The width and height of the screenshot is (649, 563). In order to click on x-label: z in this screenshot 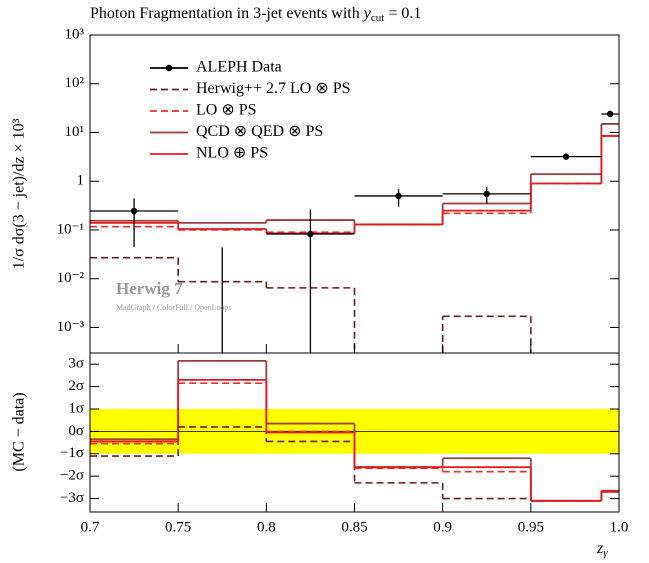, I will do `click(600, 548)`.